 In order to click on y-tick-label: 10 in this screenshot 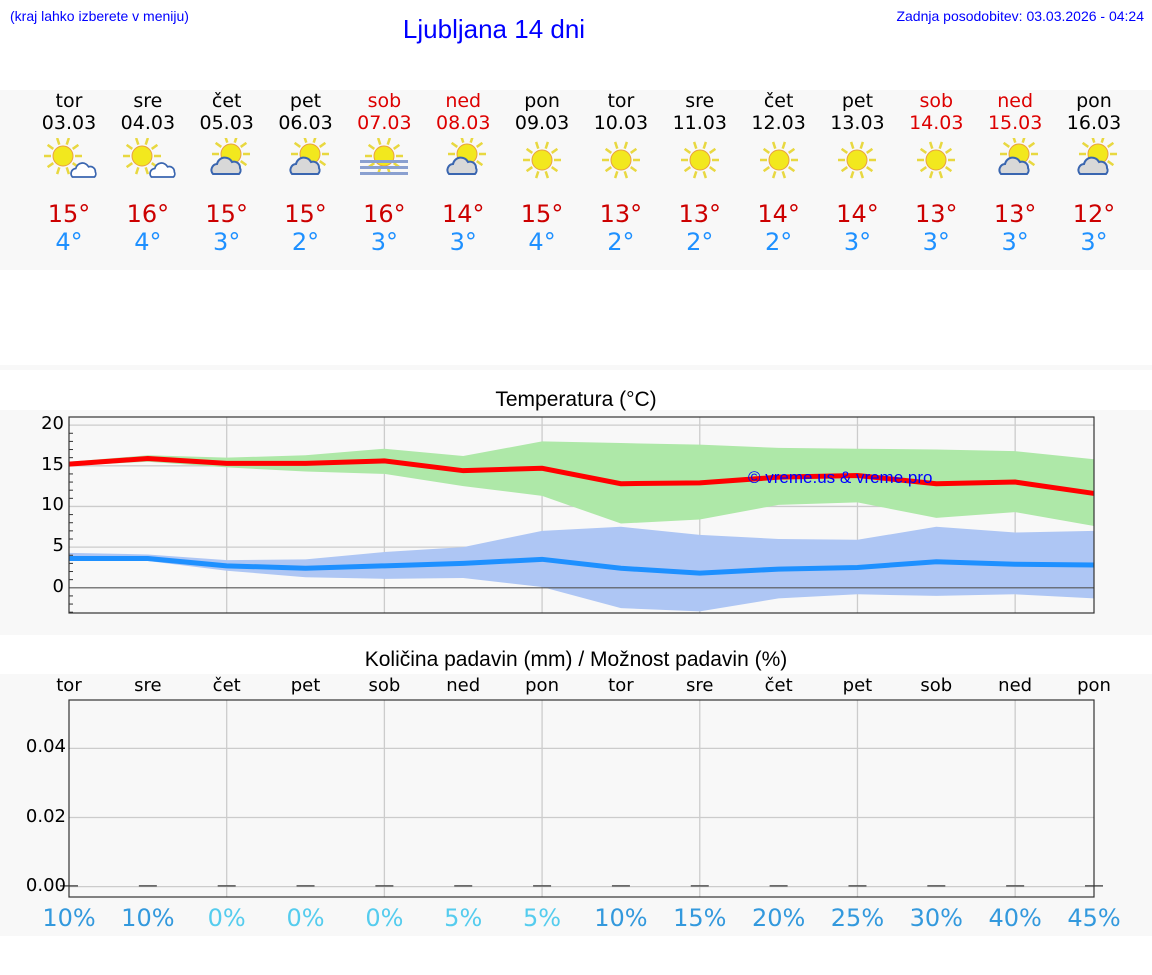, I will do `click(52, 505)`.